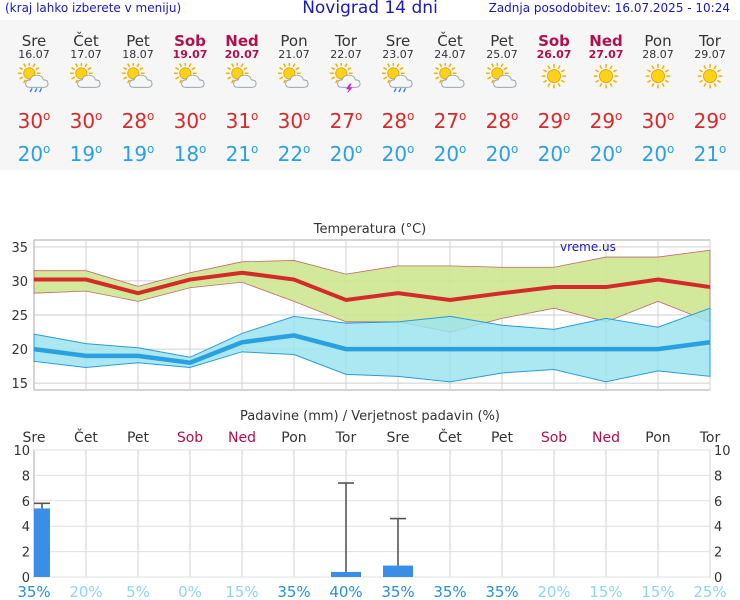 Image resolution: width=740 pixels, height=600 pixels. Describe the element at coordinates (370, 416) in the screenshot. I see `rain-chart-title: Padavine (mm) / Verjetnost padavin (%)` at that location.